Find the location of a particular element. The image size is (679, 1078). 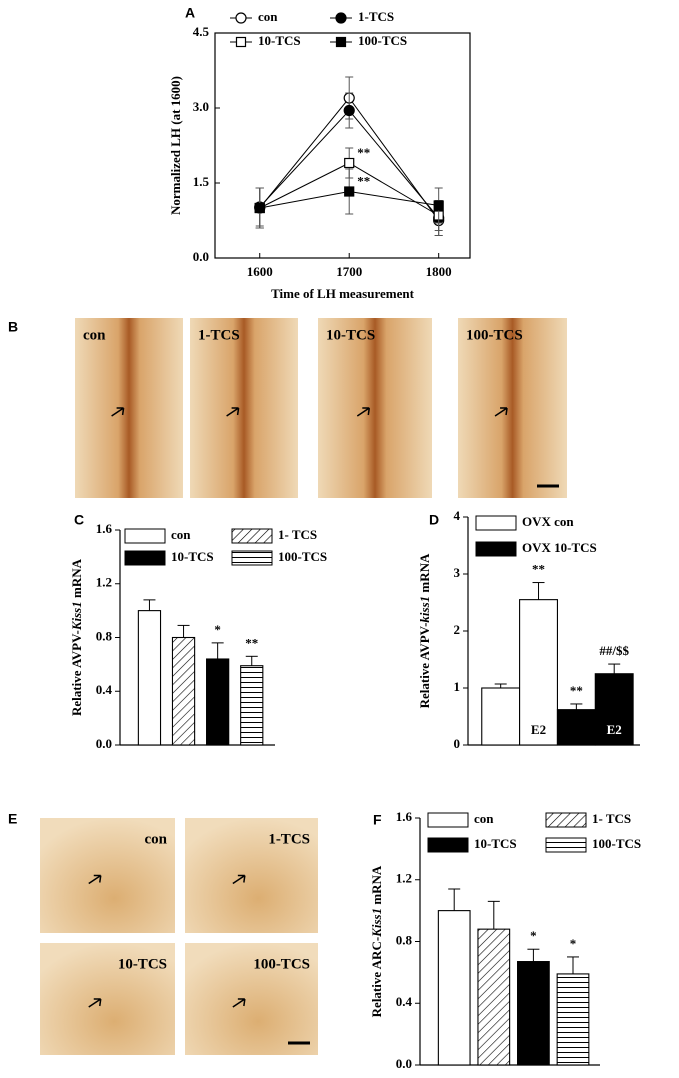

y-axis-label-part: Normalized LH (at 1600) is located at coordinates (175, 145).